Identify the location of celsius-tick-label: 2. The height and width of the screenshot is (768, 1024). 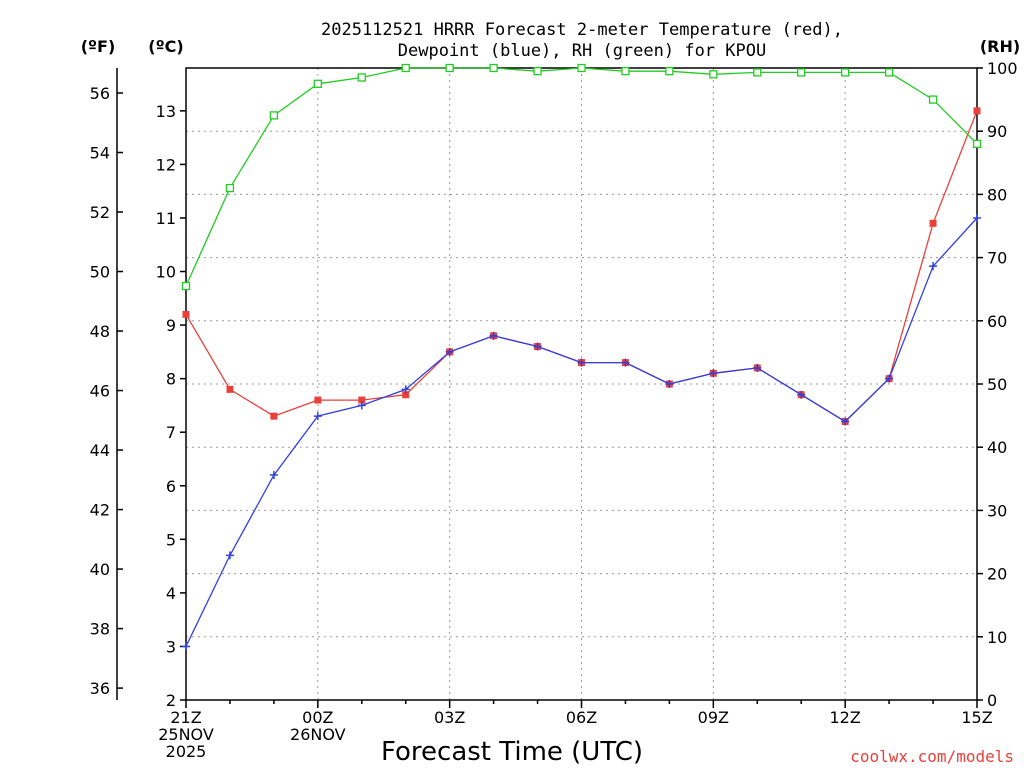
(171, 700).